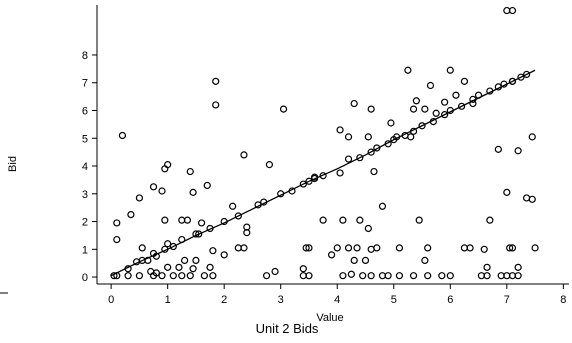 The width and height of the screenshot is (572, 343). Describe the element at coordinates (85, 139) in the screenshot. I see `y-tick-label: 5` at that location.